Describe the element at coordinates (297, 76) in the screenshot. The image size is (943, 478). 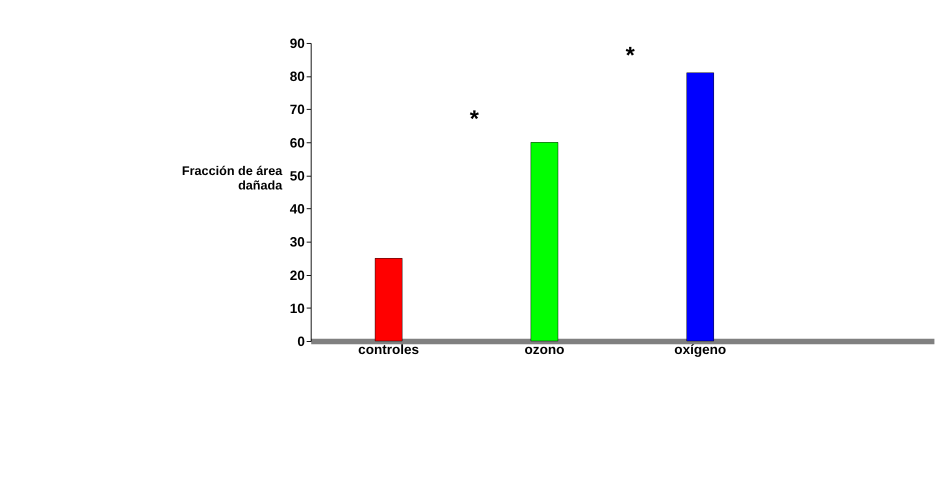
I see `y-tick-label: 80` at that location.